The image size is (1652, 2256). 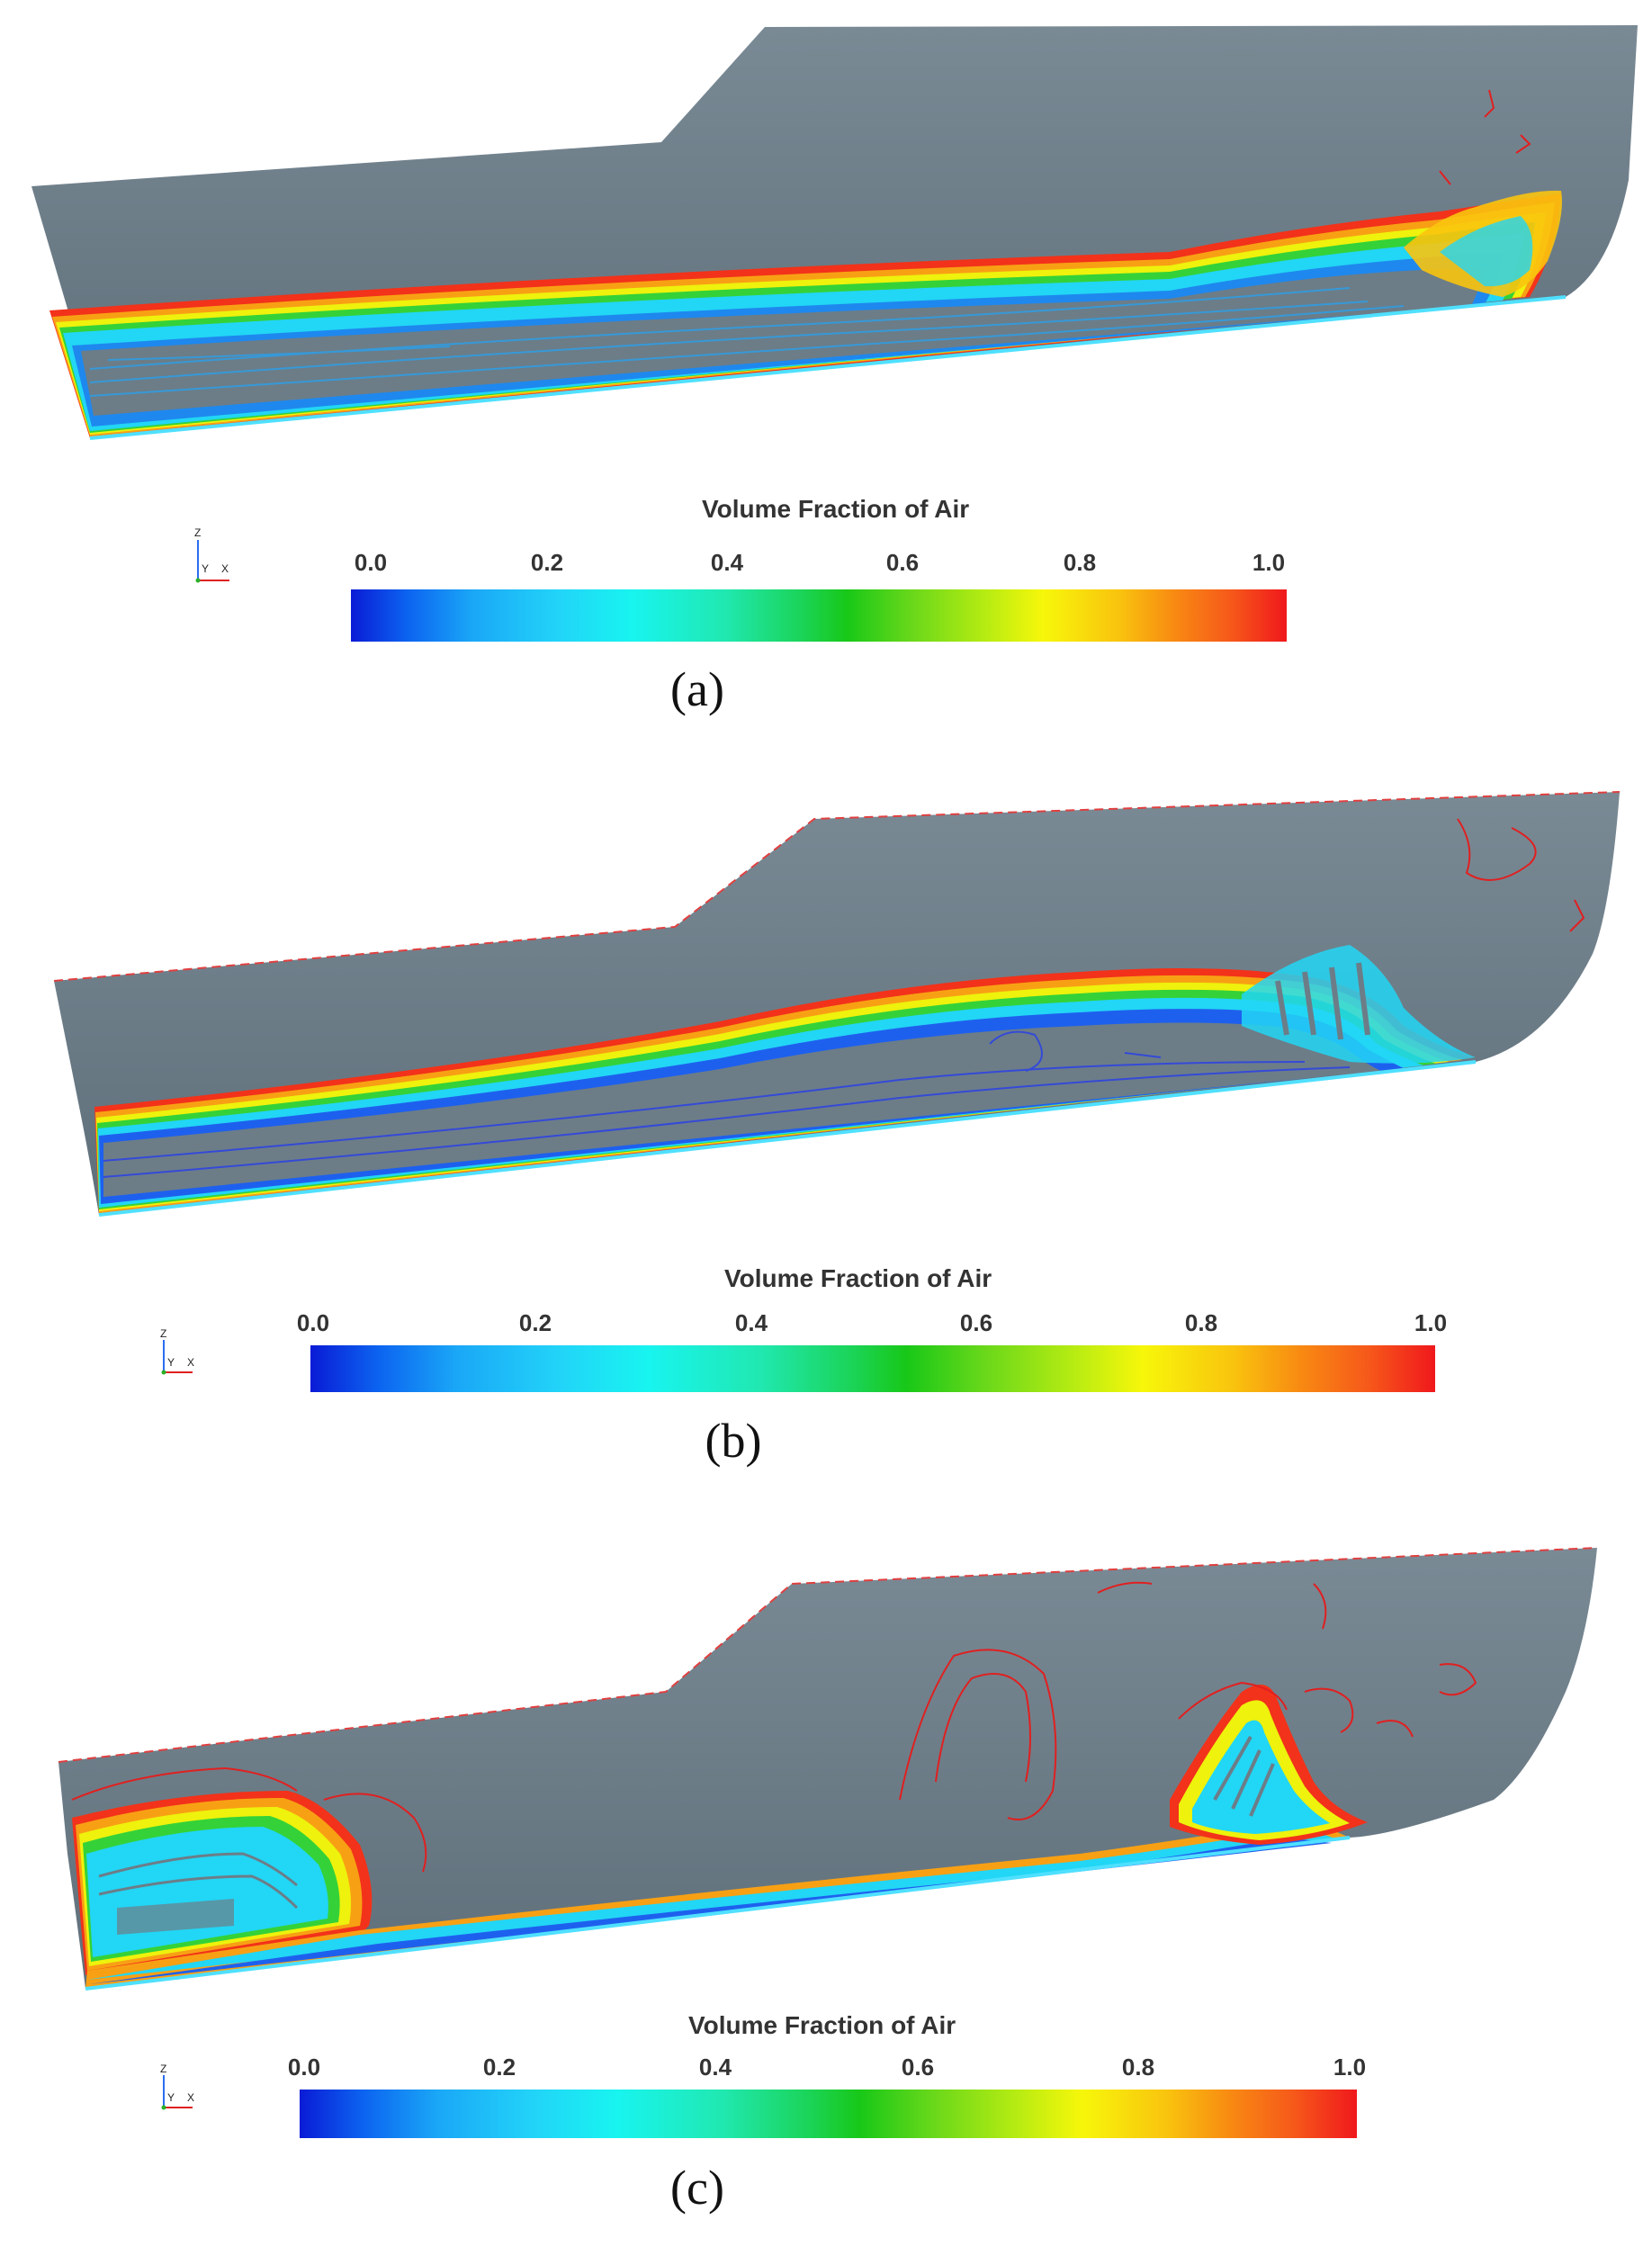 What do you see at coordinates (733, 1441) in the screenshot?
I see `panel-label: (b)` at bounding box center [733, 1441].